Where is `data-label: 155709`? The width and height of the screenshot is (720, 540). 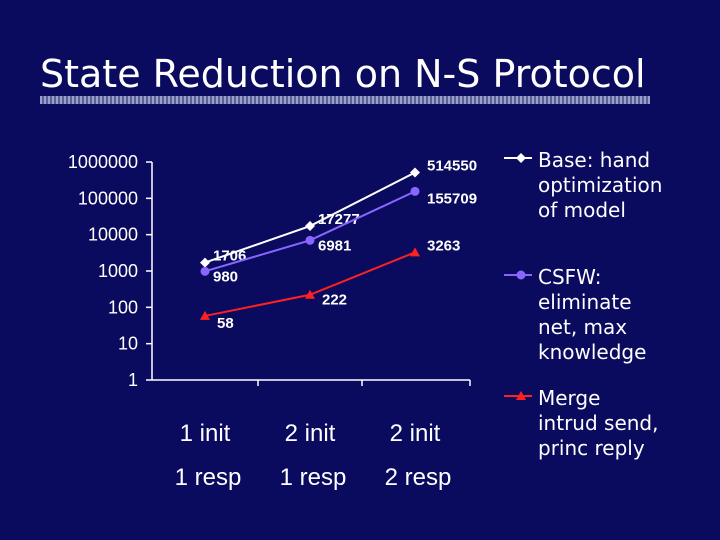 data-label: 155709 is located at coordinates (452, 198).